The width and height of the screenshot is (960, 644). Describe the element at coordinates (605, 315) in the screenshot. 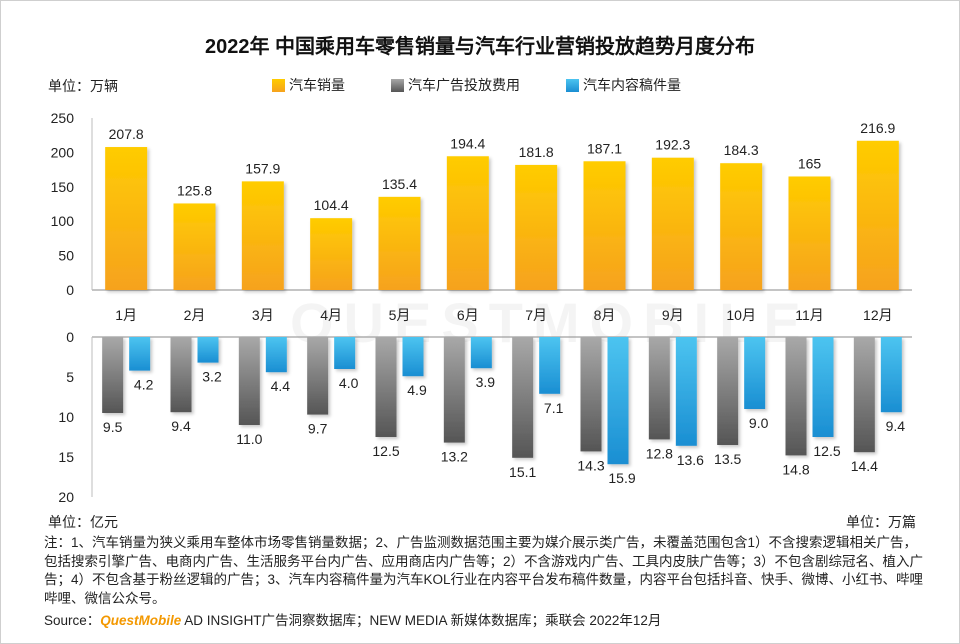

I see `x-tick-label: 8月` at that location.